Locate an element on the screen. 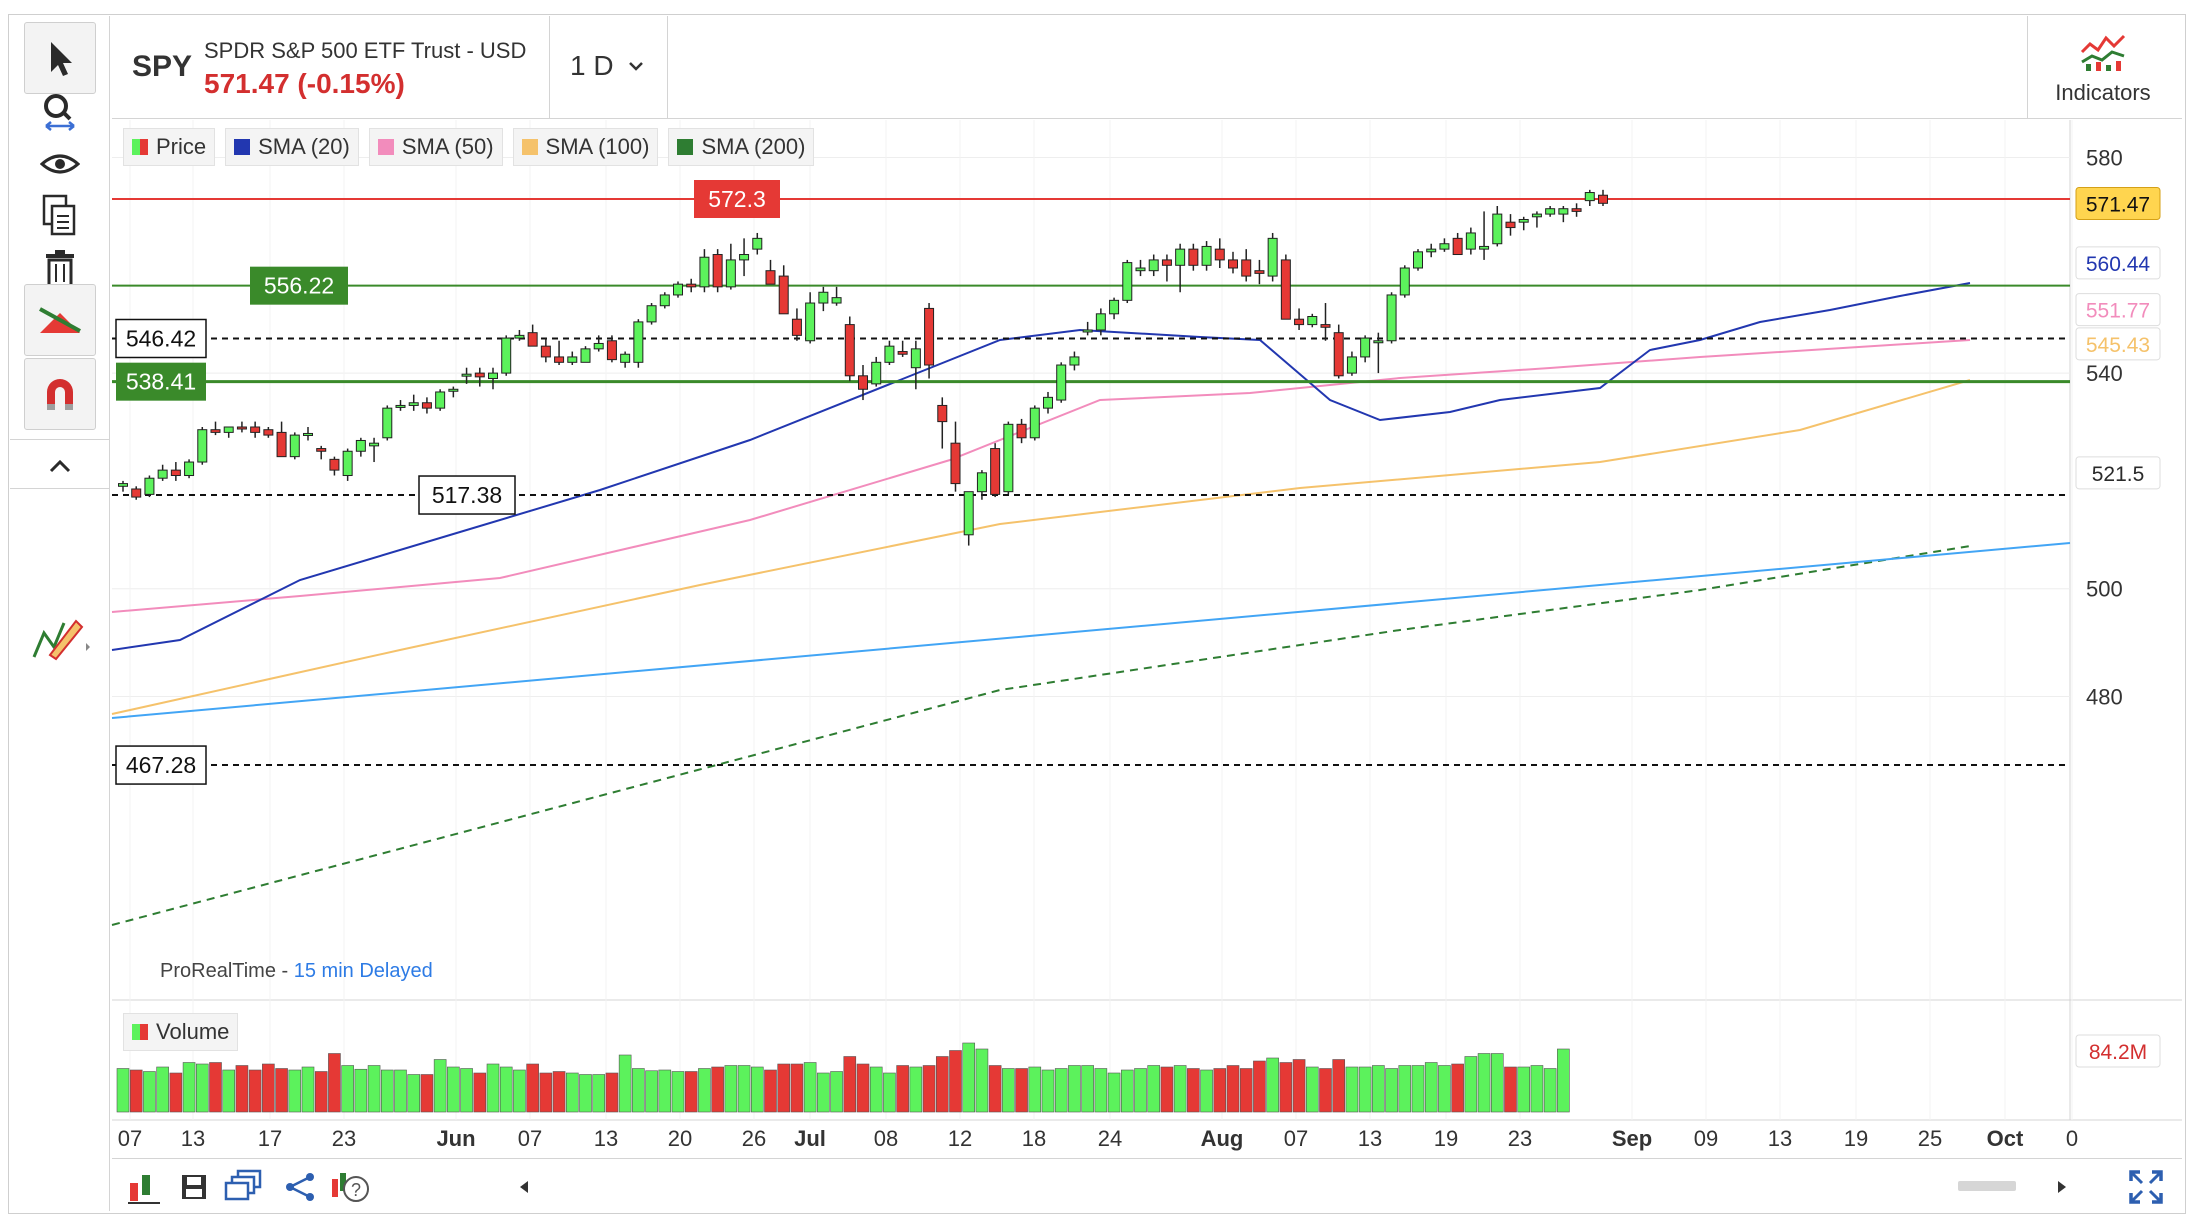 This screenshot has width=2194, height=1226. chart-settings-icon is located at coordinates (144, 1187).